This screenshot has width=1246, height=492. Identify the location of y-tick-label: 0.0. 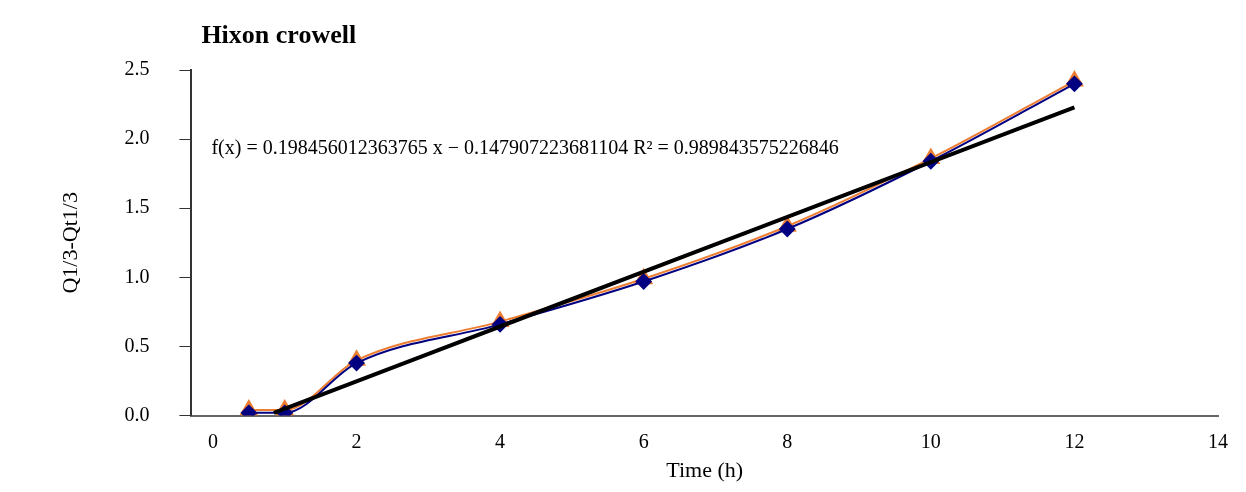
(137, 413).